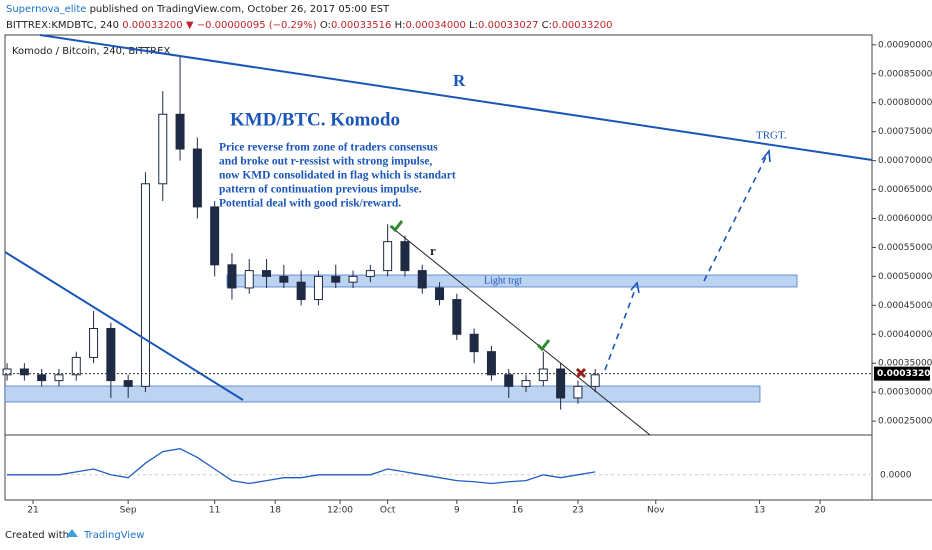 The image size is (932, 550). I want to click on x-tick-label: Nov, so click(656, 511).